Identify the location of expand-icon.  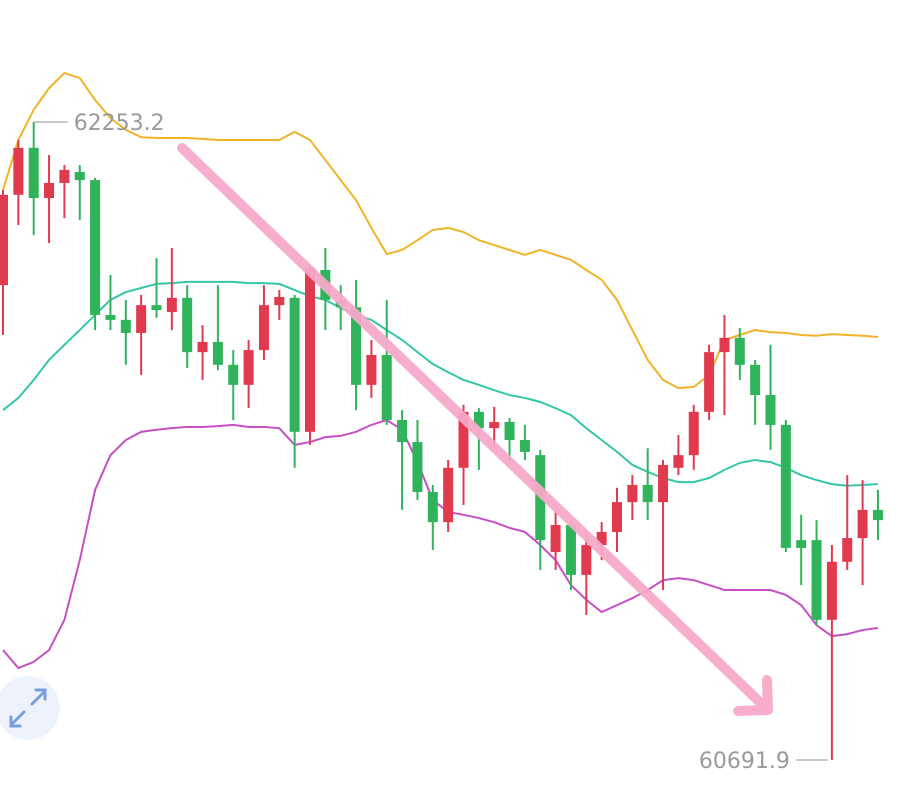
(28, 708).